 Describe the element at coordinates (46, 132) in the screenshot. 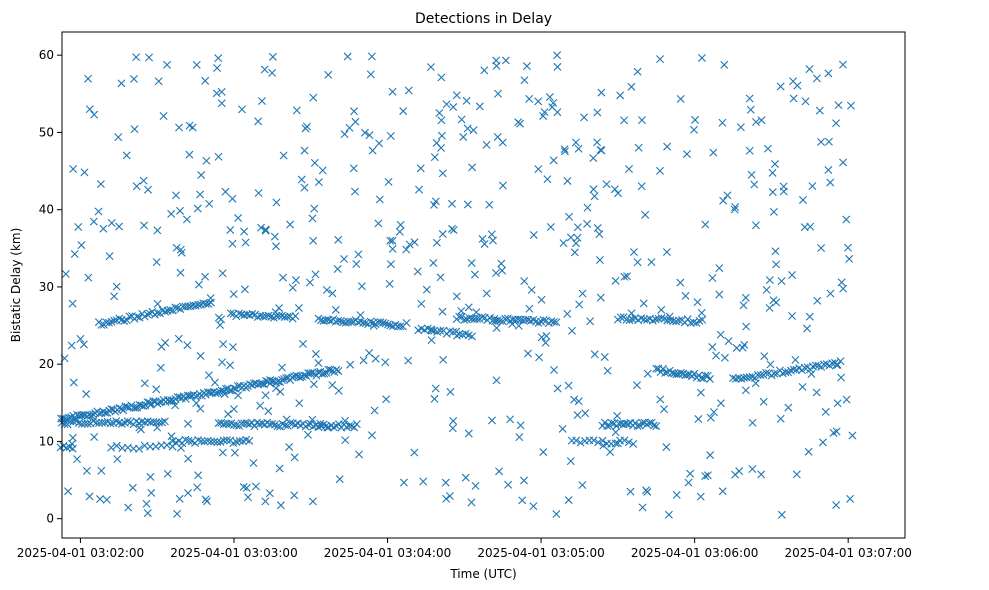

I see `y-tick-label: 50` at that location.